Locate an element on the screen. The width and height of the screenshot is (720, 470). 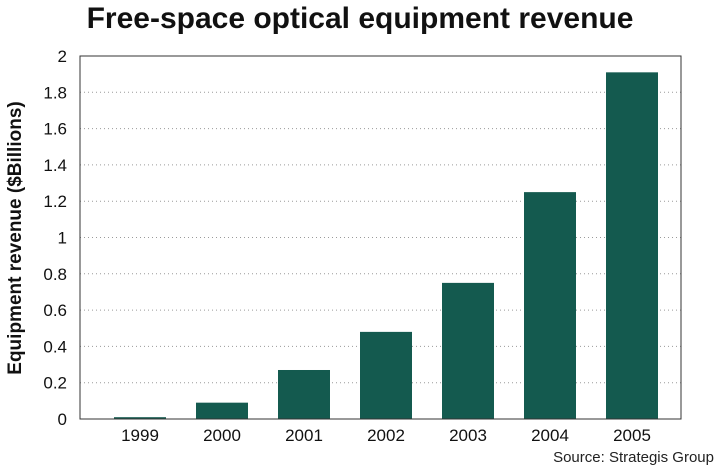
y-tick-label: 1.6 is located at coordinates (55, 129).